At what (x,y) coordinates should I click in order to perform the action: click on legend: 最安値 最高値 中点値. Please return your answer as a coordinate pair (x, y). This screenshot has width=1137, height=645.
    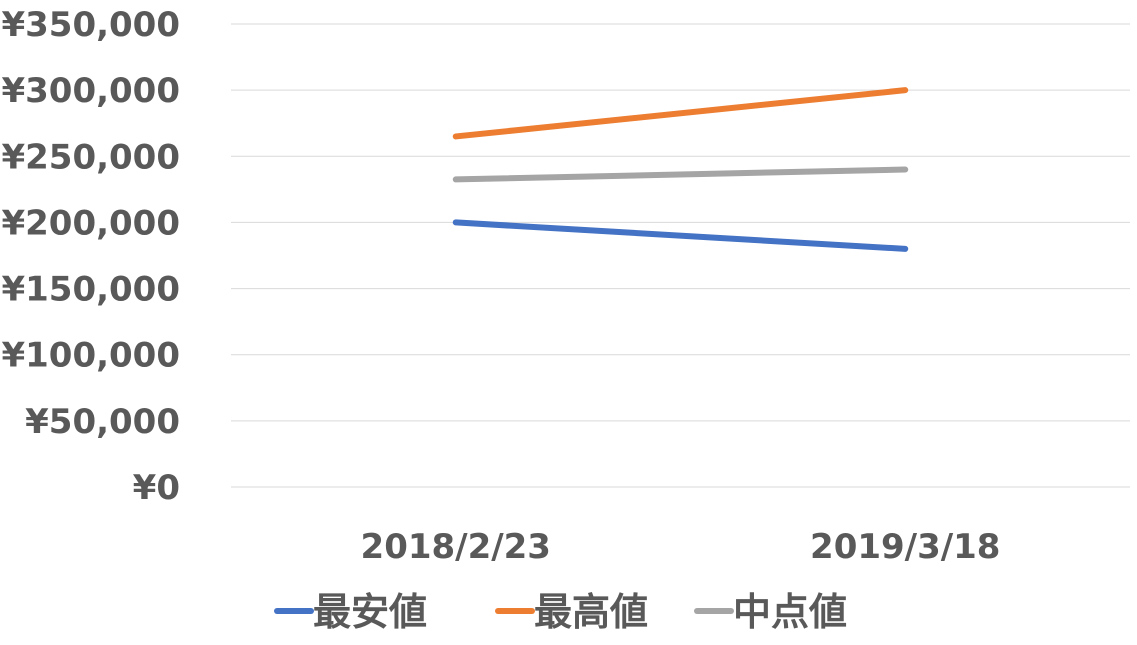
    Looking at the image, I should click on (560, 612).